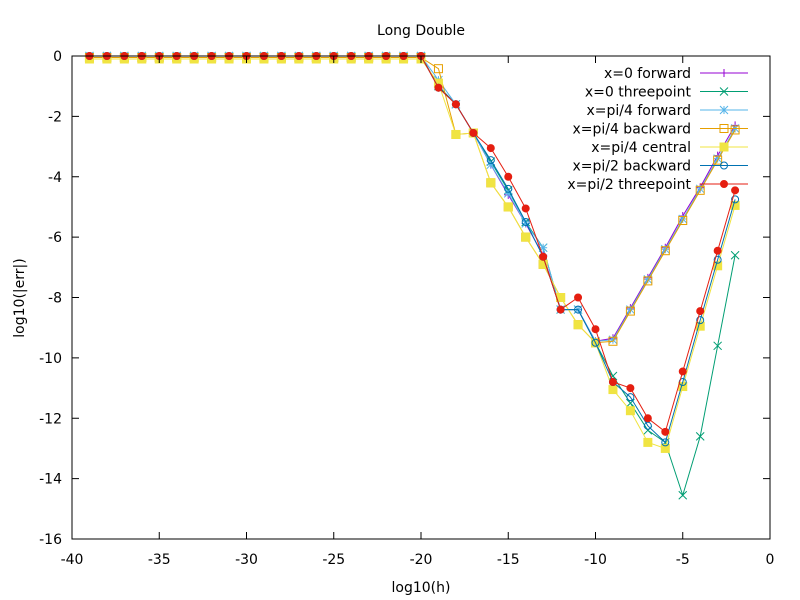  What do you see at coordinates (50, 419) in the screenshot?
I see `y-tick-label: -12` at bounding box center [50, 419].